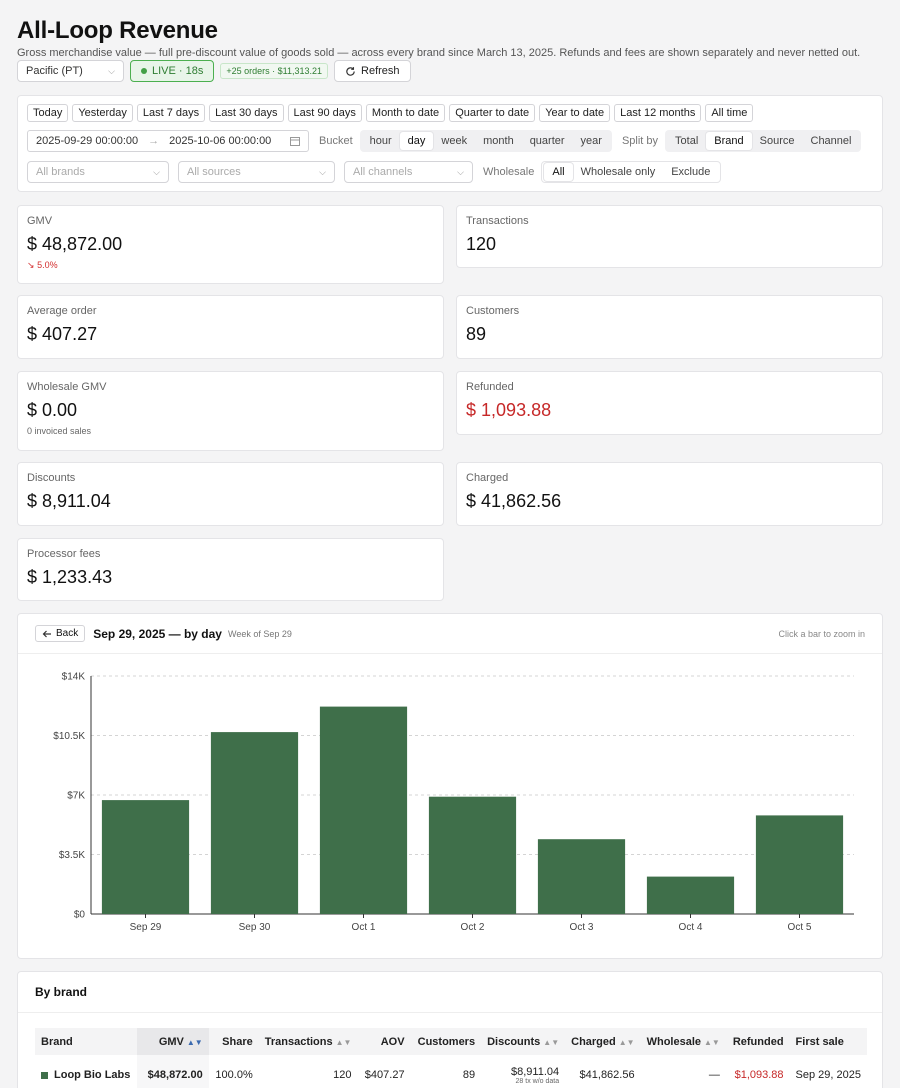 The height and width of the screenshot is (1088, 900). I want to click on range-last-12-months: Last 12 months, so click(658, 113).